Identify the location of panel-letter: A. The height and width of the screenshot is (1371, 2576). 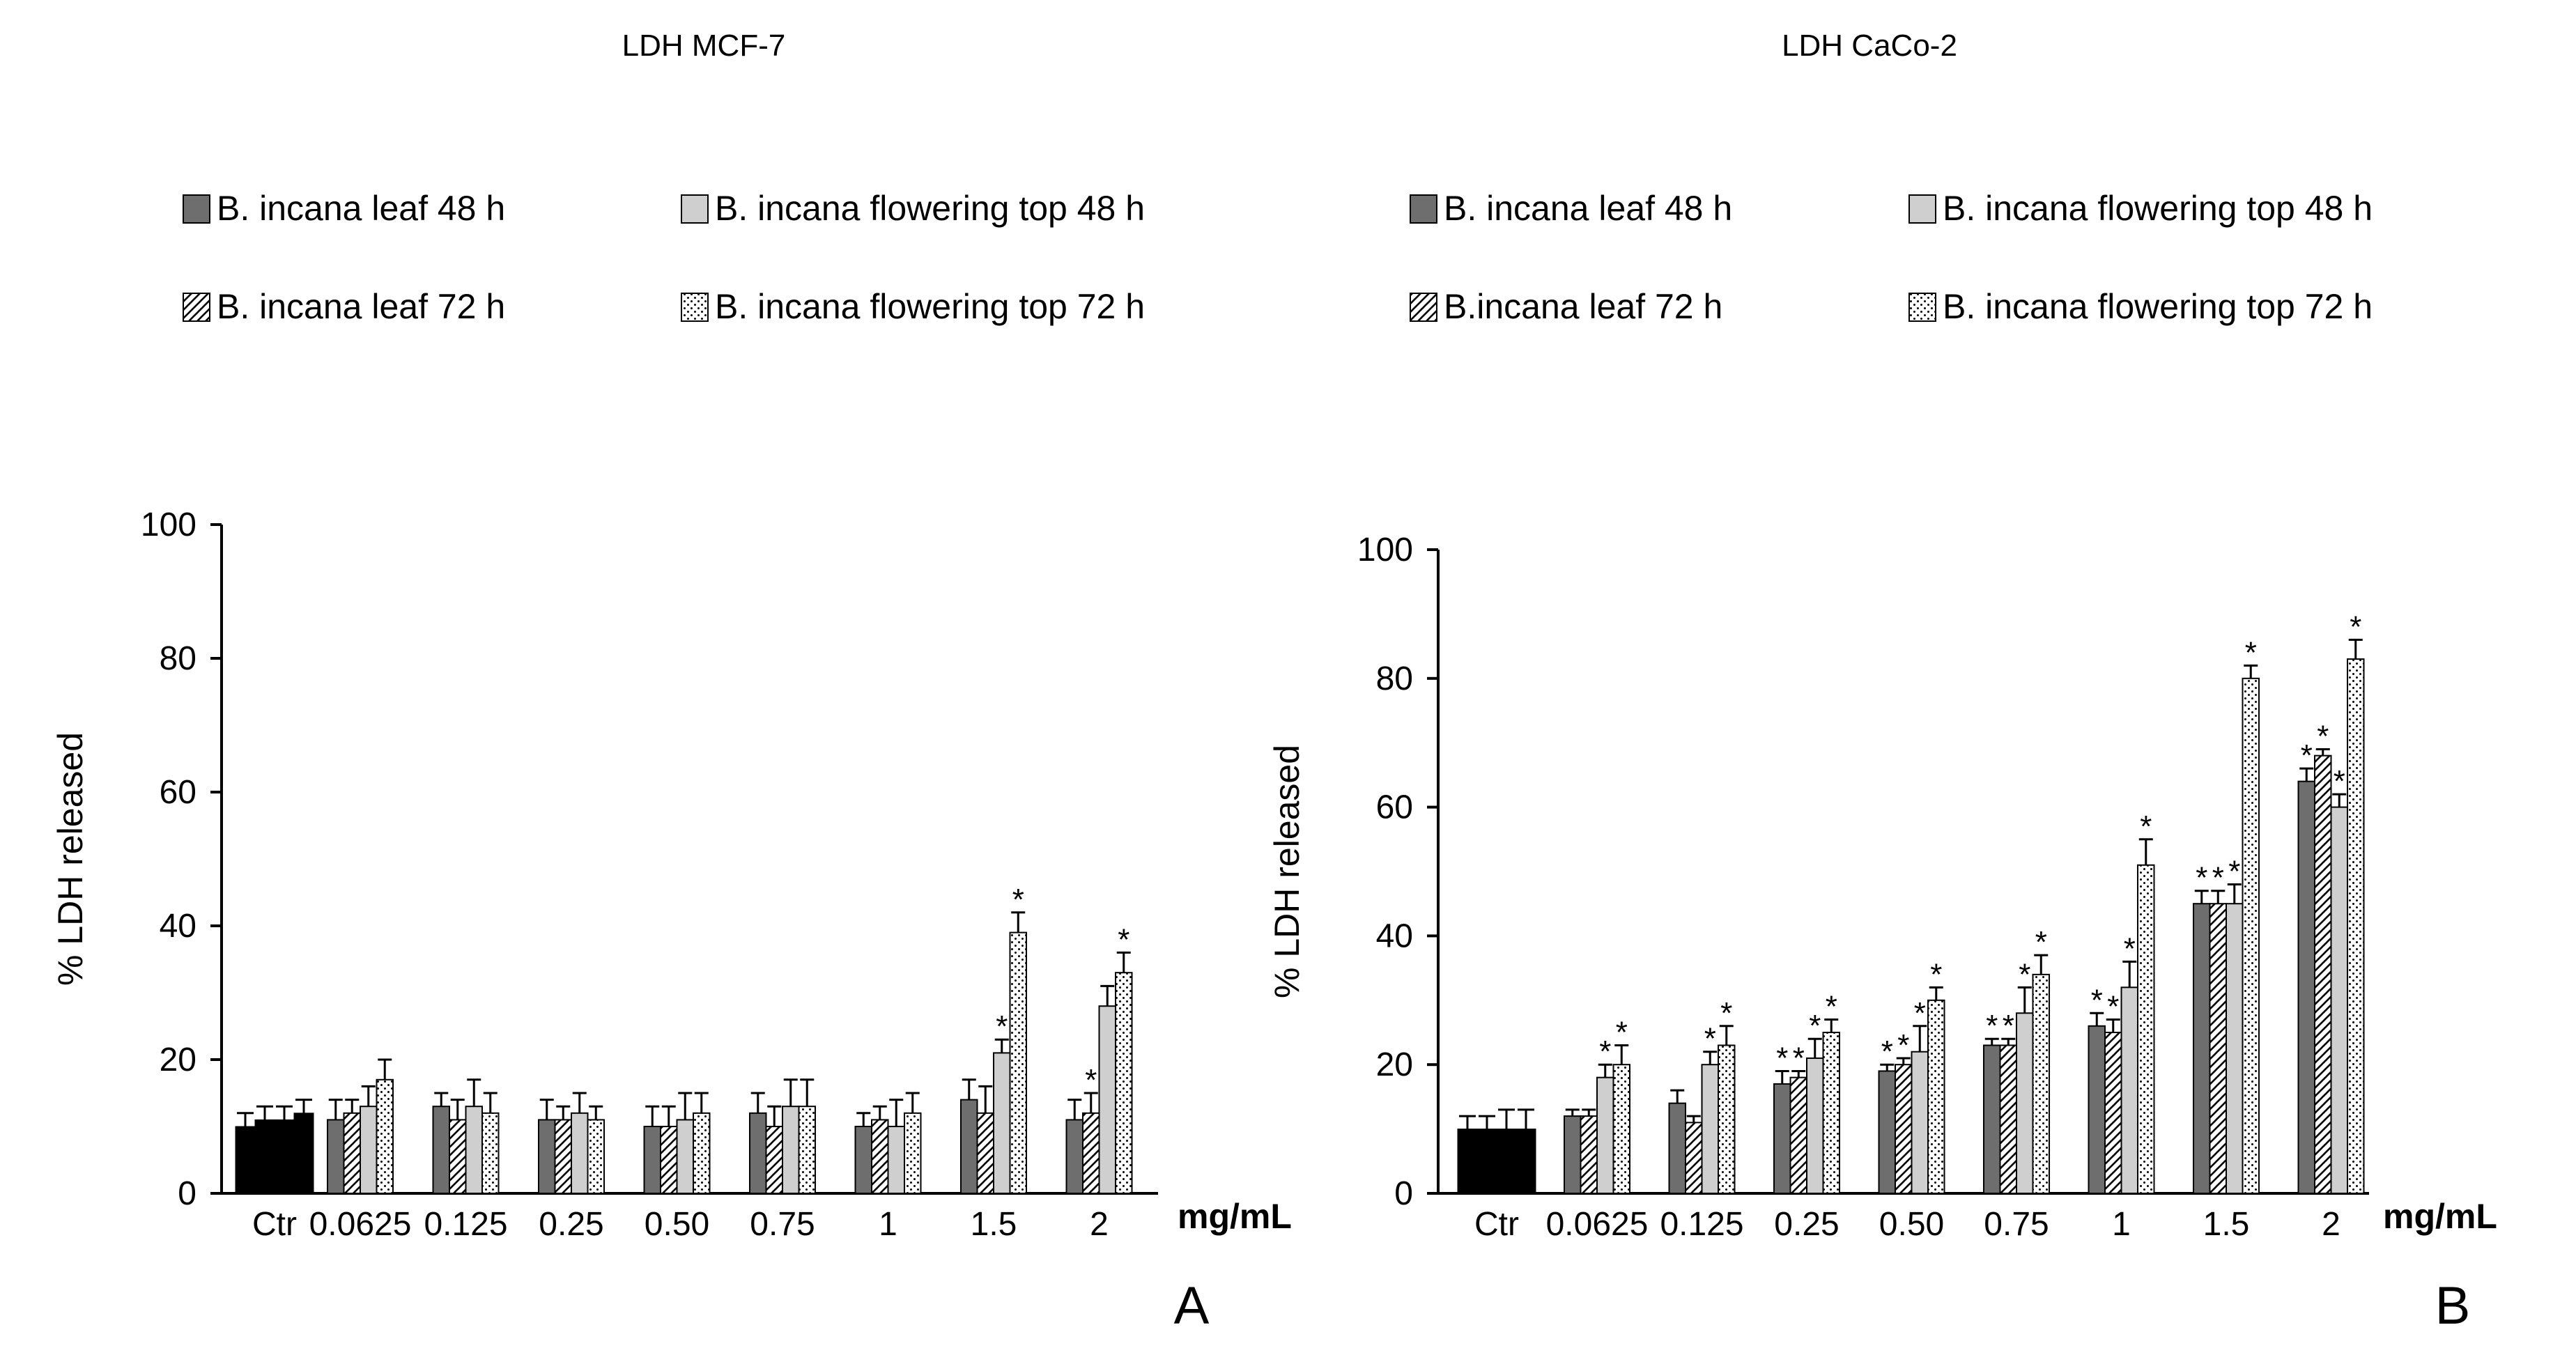
(1192, 1306).